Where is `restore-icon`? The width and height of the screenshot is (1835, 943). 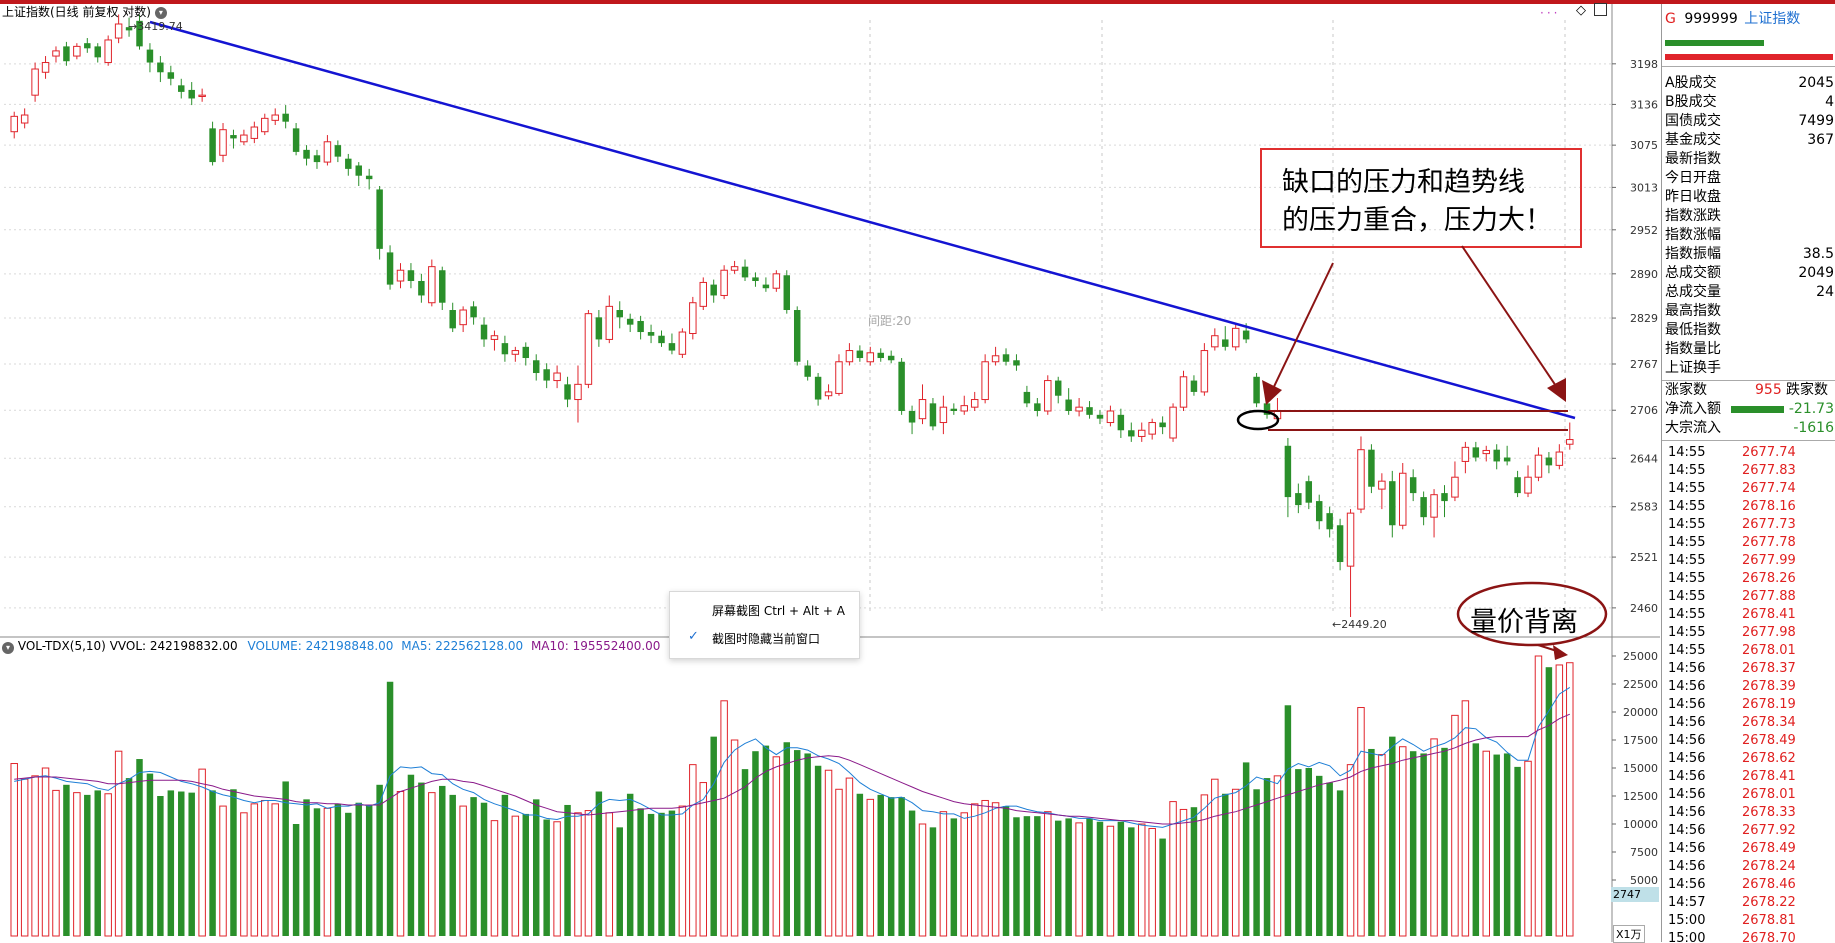
restore-icon is located at coordinates (1600, 9).